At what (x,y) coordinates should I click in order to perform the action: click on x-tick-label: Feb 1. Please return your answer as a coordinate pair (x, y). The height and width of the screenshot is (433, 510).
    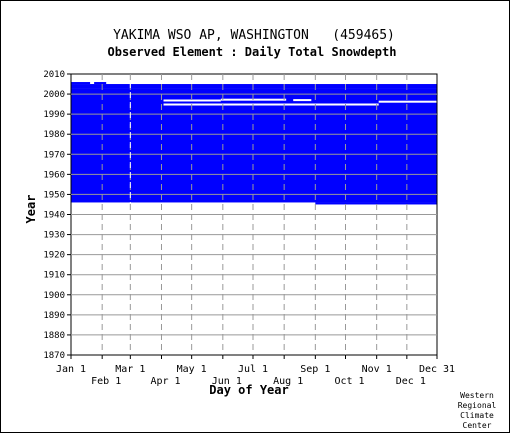
    Looking at the image, I should click on (106, 381).